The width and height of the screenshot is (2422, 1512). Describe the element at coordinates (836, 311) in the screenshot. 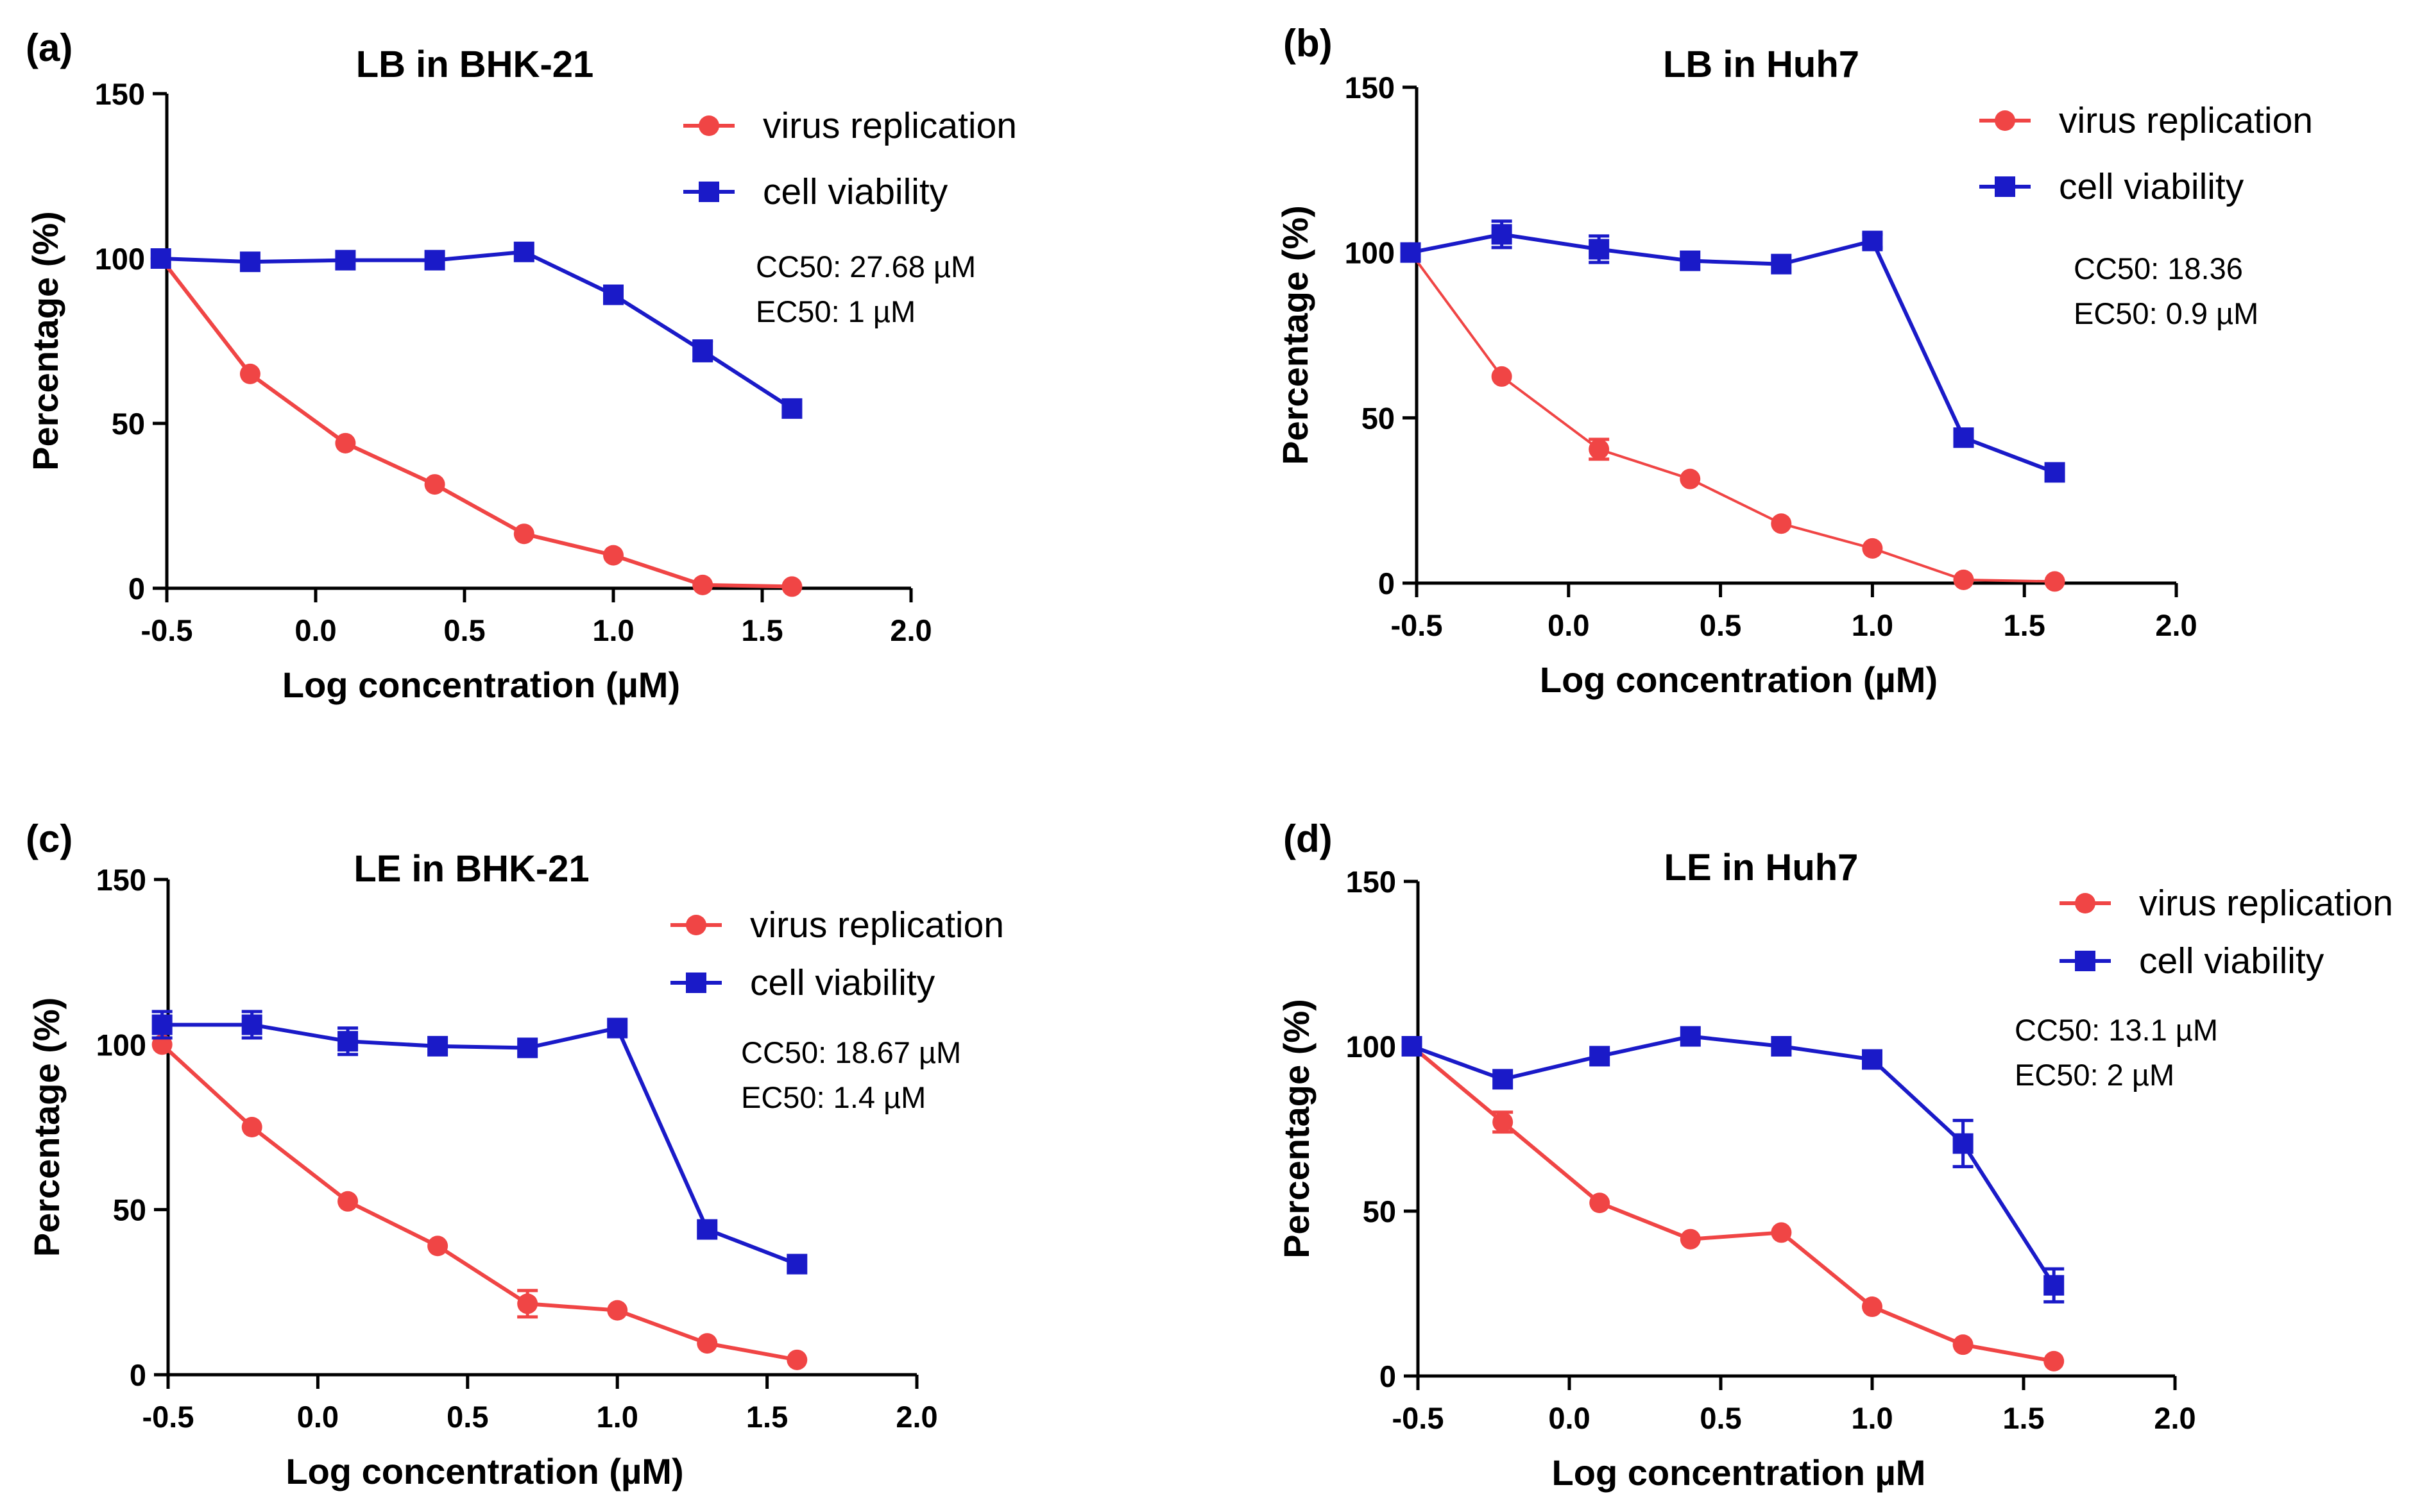

I see `annotation: EC50: 1 µM` at that location.